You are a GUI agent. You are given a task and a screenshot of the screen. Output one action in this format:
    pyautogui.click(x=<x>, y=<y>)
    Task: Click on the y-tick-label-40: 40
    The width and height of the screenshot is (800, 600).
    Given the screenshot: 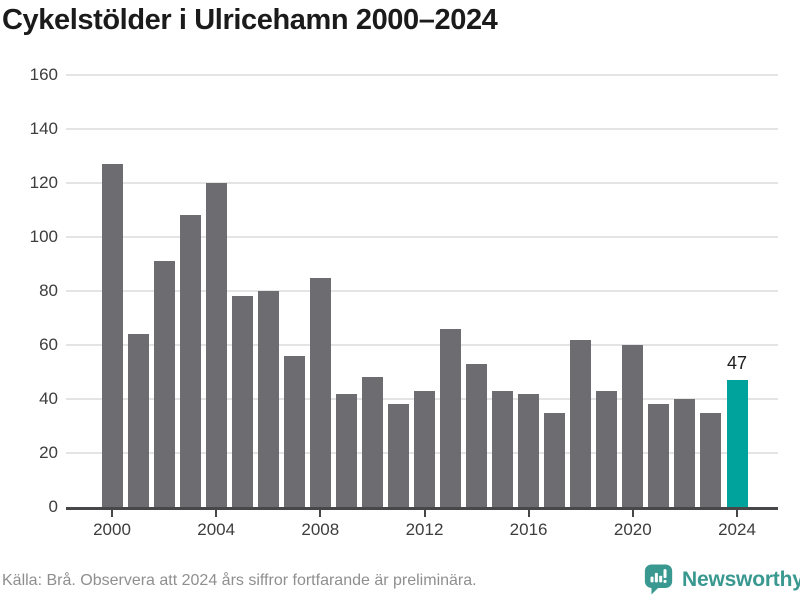 What is the action you would take?
    pyautogui.click(x=48, y=398)
    